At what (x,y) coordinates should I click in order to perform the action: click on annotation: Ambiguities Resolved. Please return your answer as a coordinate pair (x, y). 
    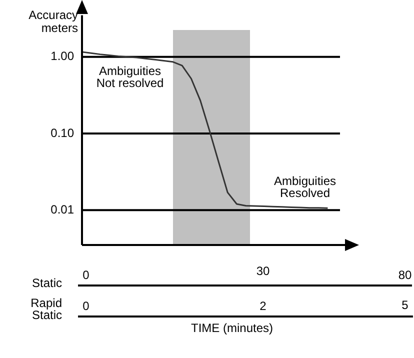
    Looking at the image, I should click on (305, 187).